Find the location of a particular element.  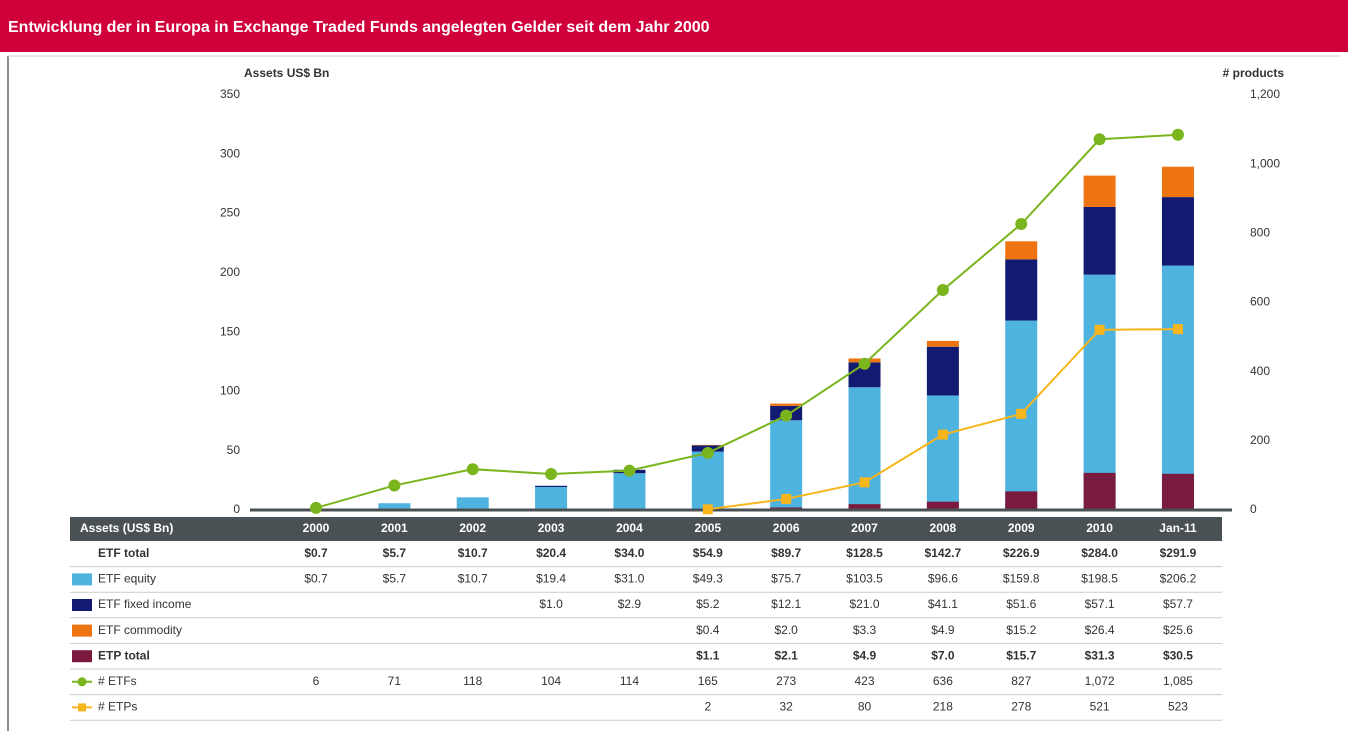

y-tick-label: 250 is located at coordinates (230, 213).